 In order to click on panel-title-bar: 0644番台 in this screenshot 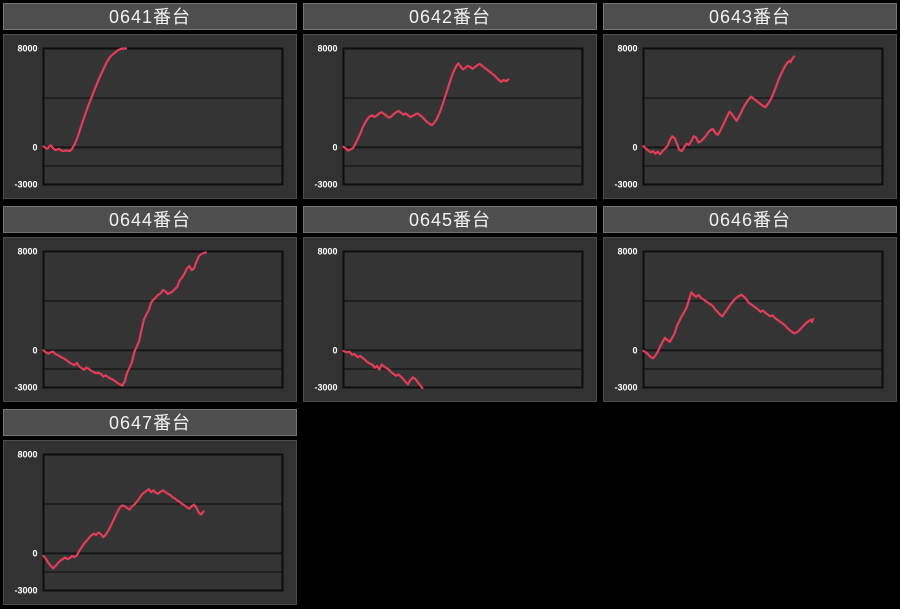, I will do `click(150, 219)`.